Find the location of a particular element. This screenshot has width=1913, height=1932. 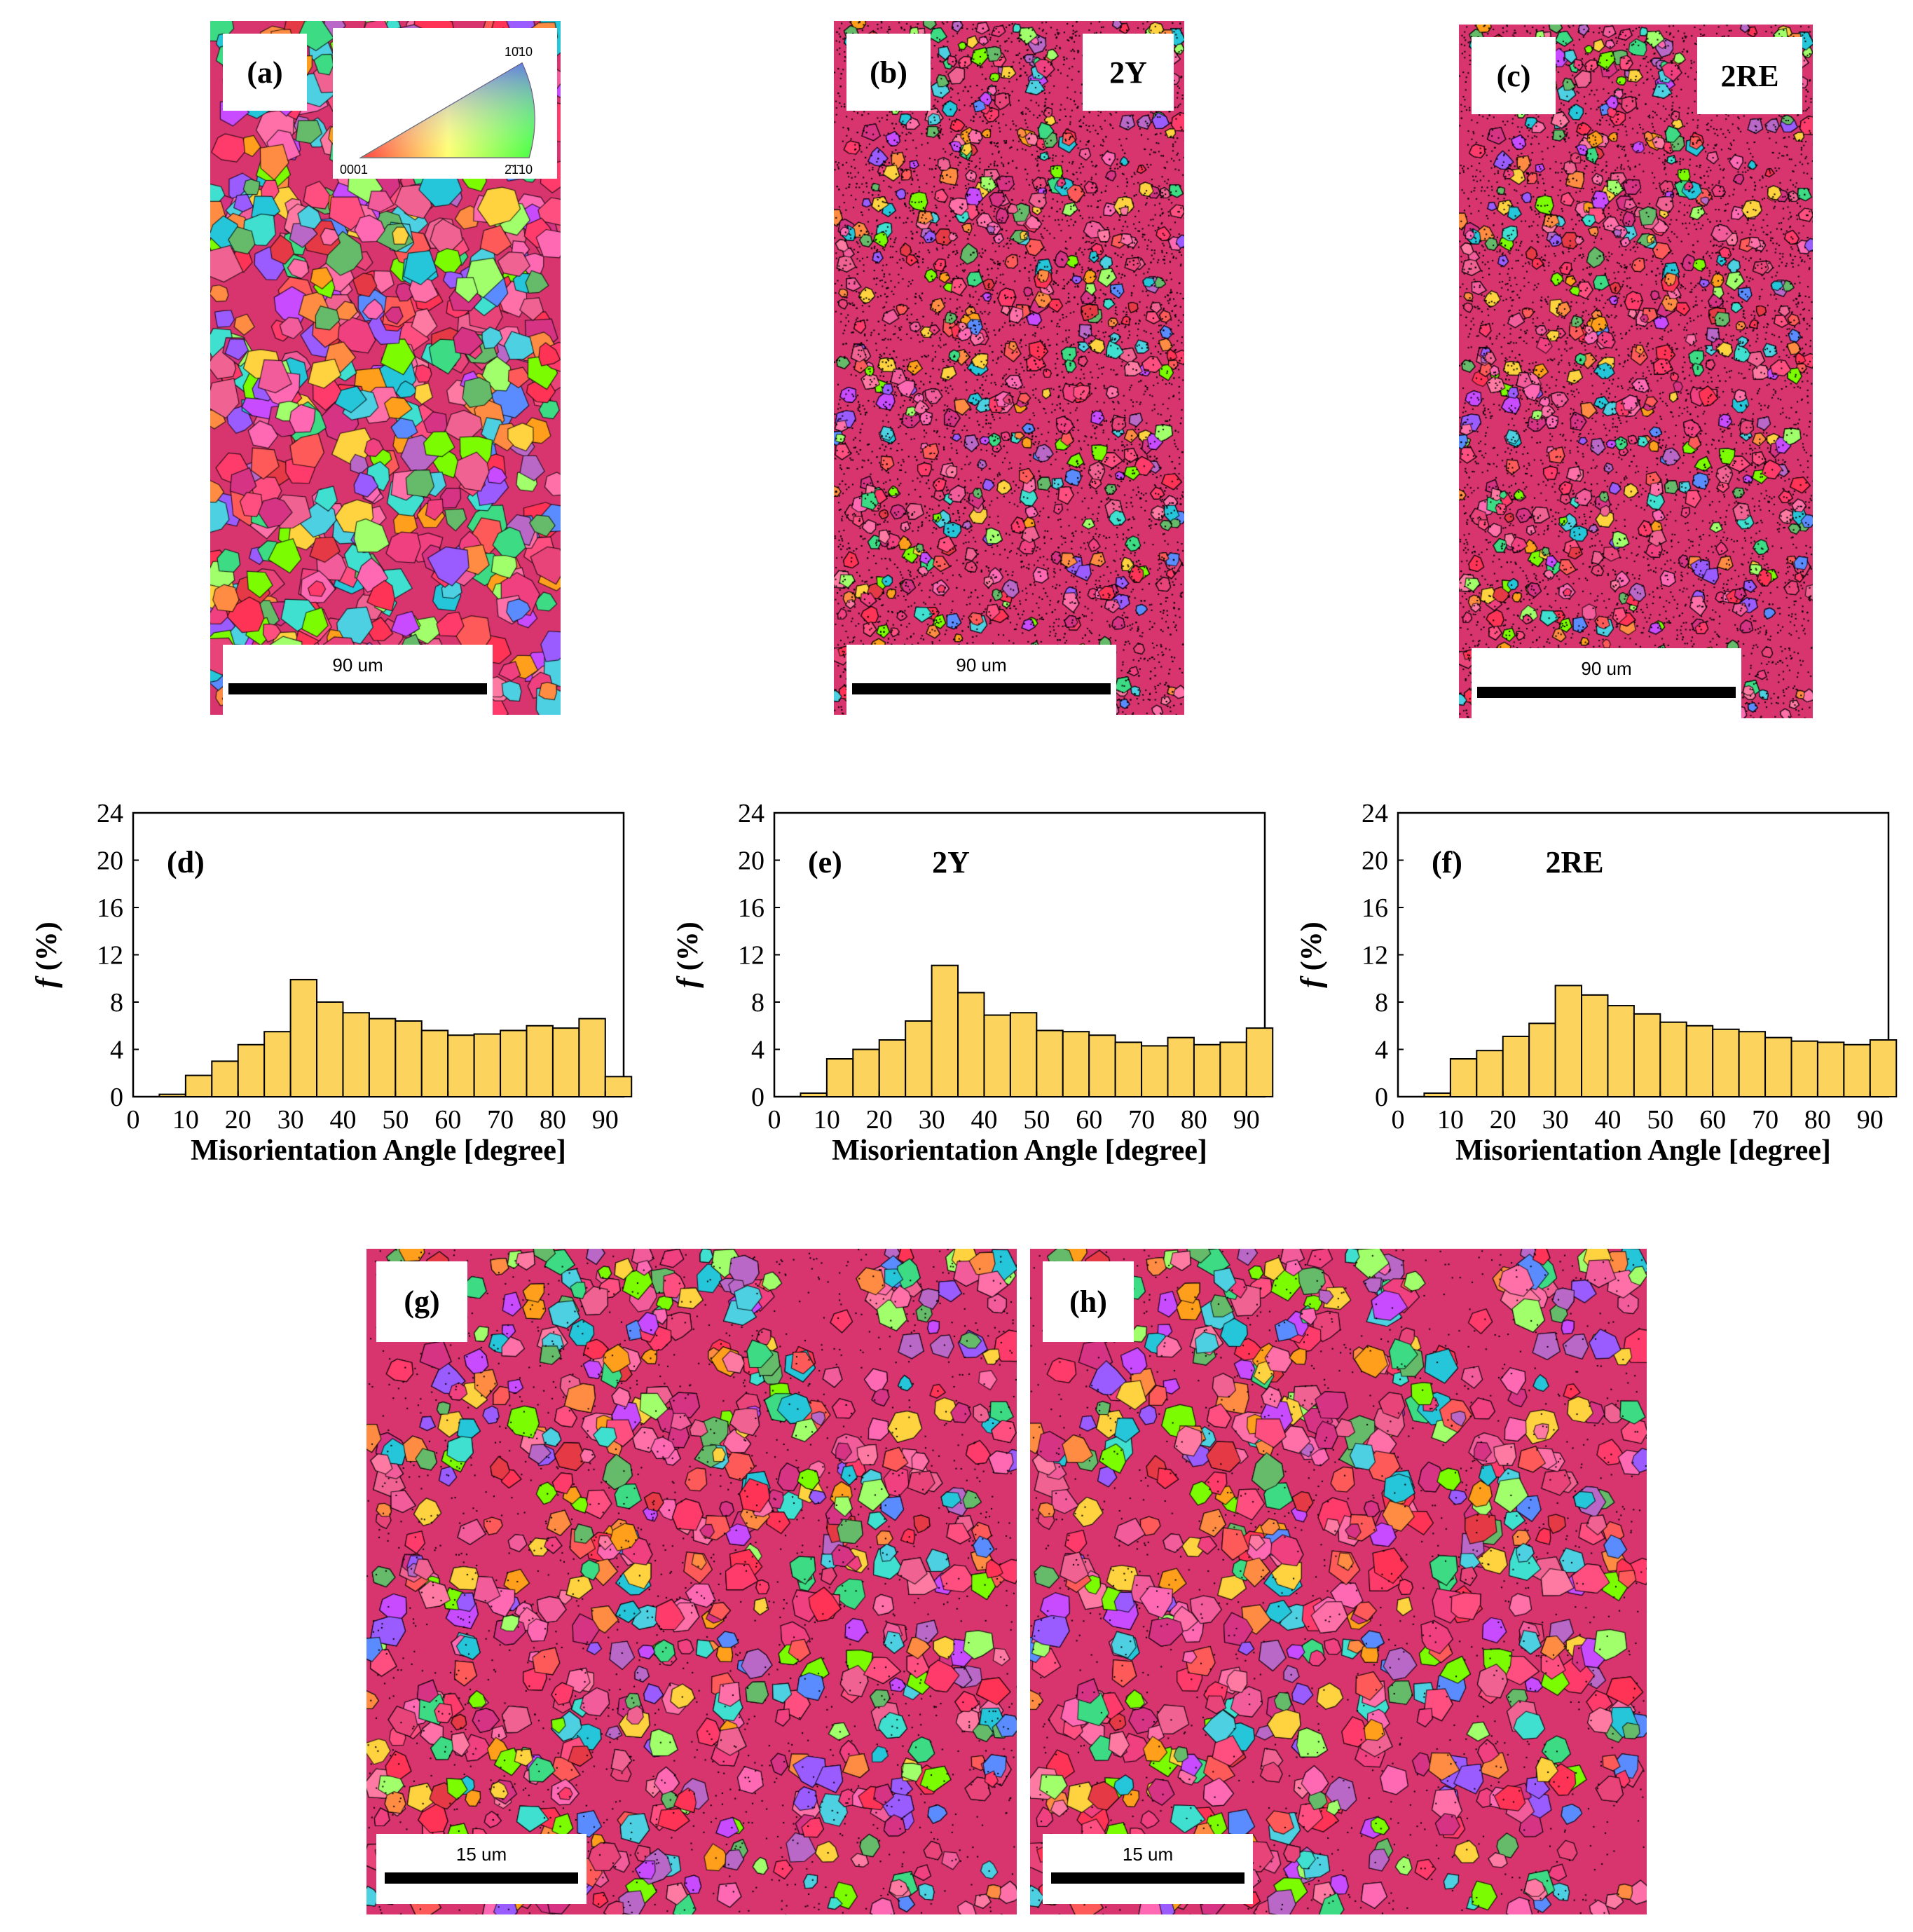

y-axis-label-unit: (%) is located at coordinates (1312, 950).